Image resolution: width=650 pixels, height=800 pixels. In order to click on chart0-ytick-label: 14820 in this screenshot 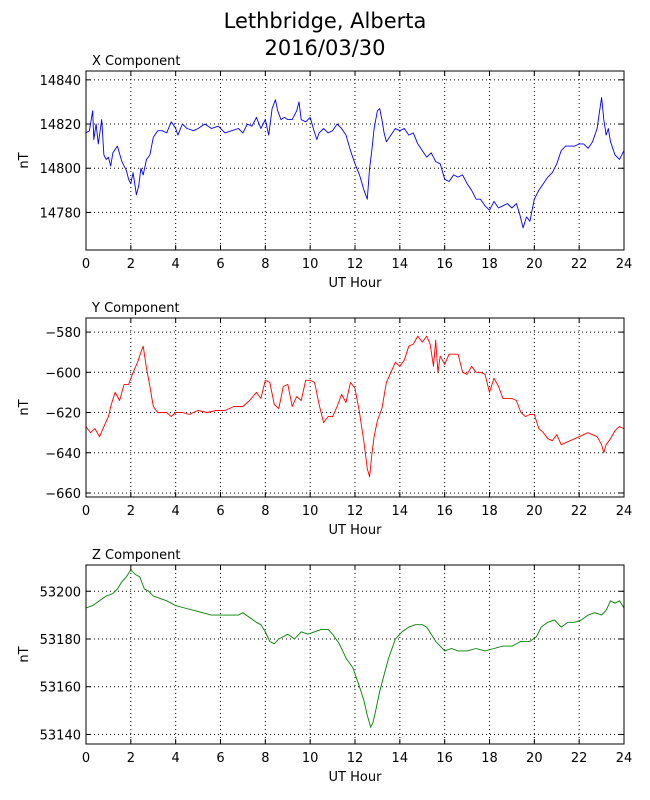, I will do `click(60, 125)`.